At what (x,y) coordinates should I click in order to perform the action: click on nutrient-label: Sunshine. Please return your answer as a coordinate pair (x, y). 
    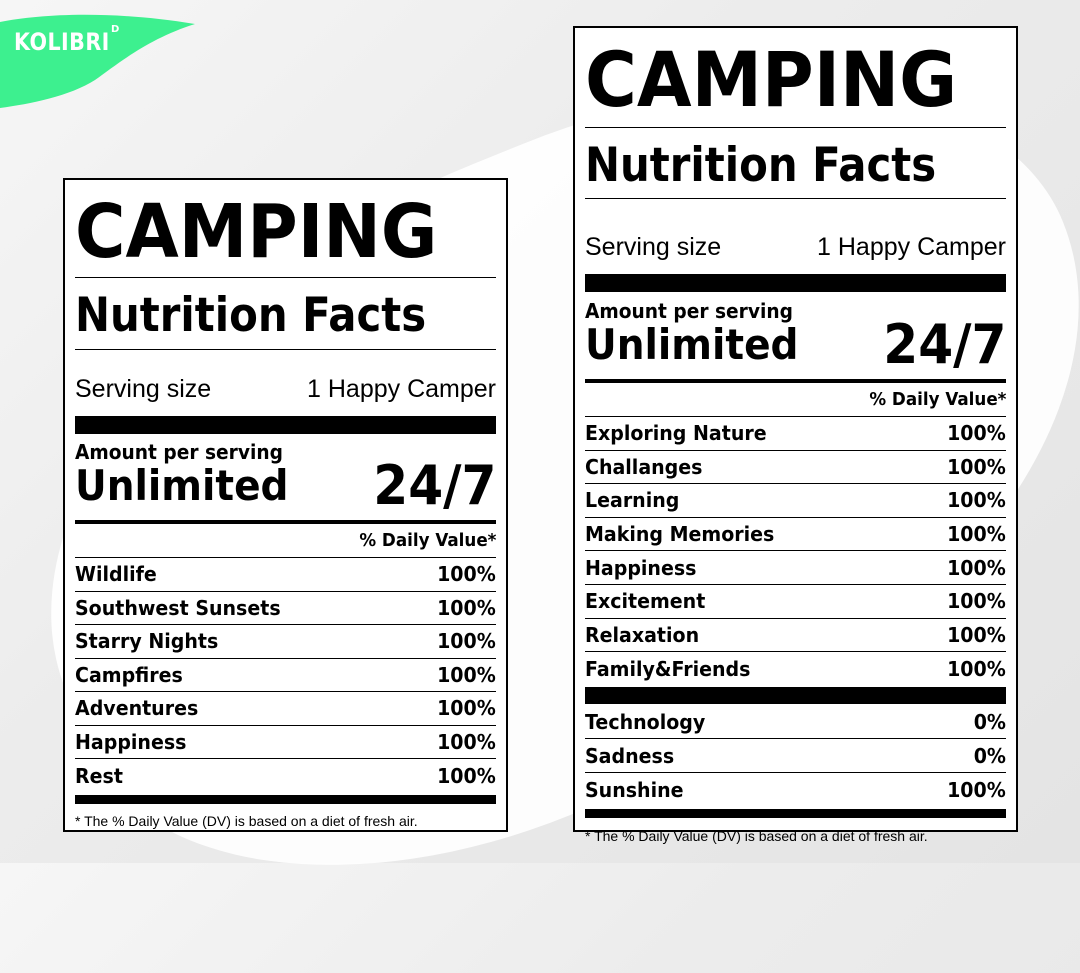
    Looking at the image, I should click on (634, 789).